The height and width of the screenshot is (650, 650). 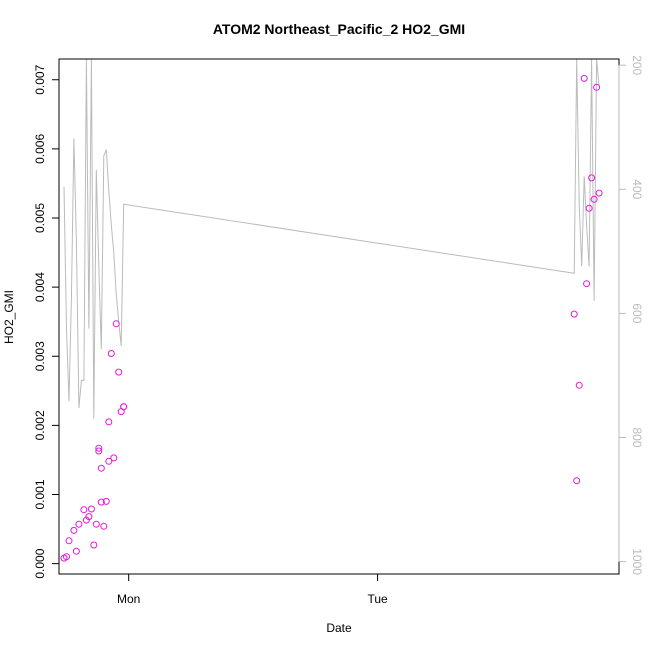 What do you see at coordinates (637, 561) in the screenshot?
I see `y-right-tick-label: 1000` at bounding box center [637, 561].